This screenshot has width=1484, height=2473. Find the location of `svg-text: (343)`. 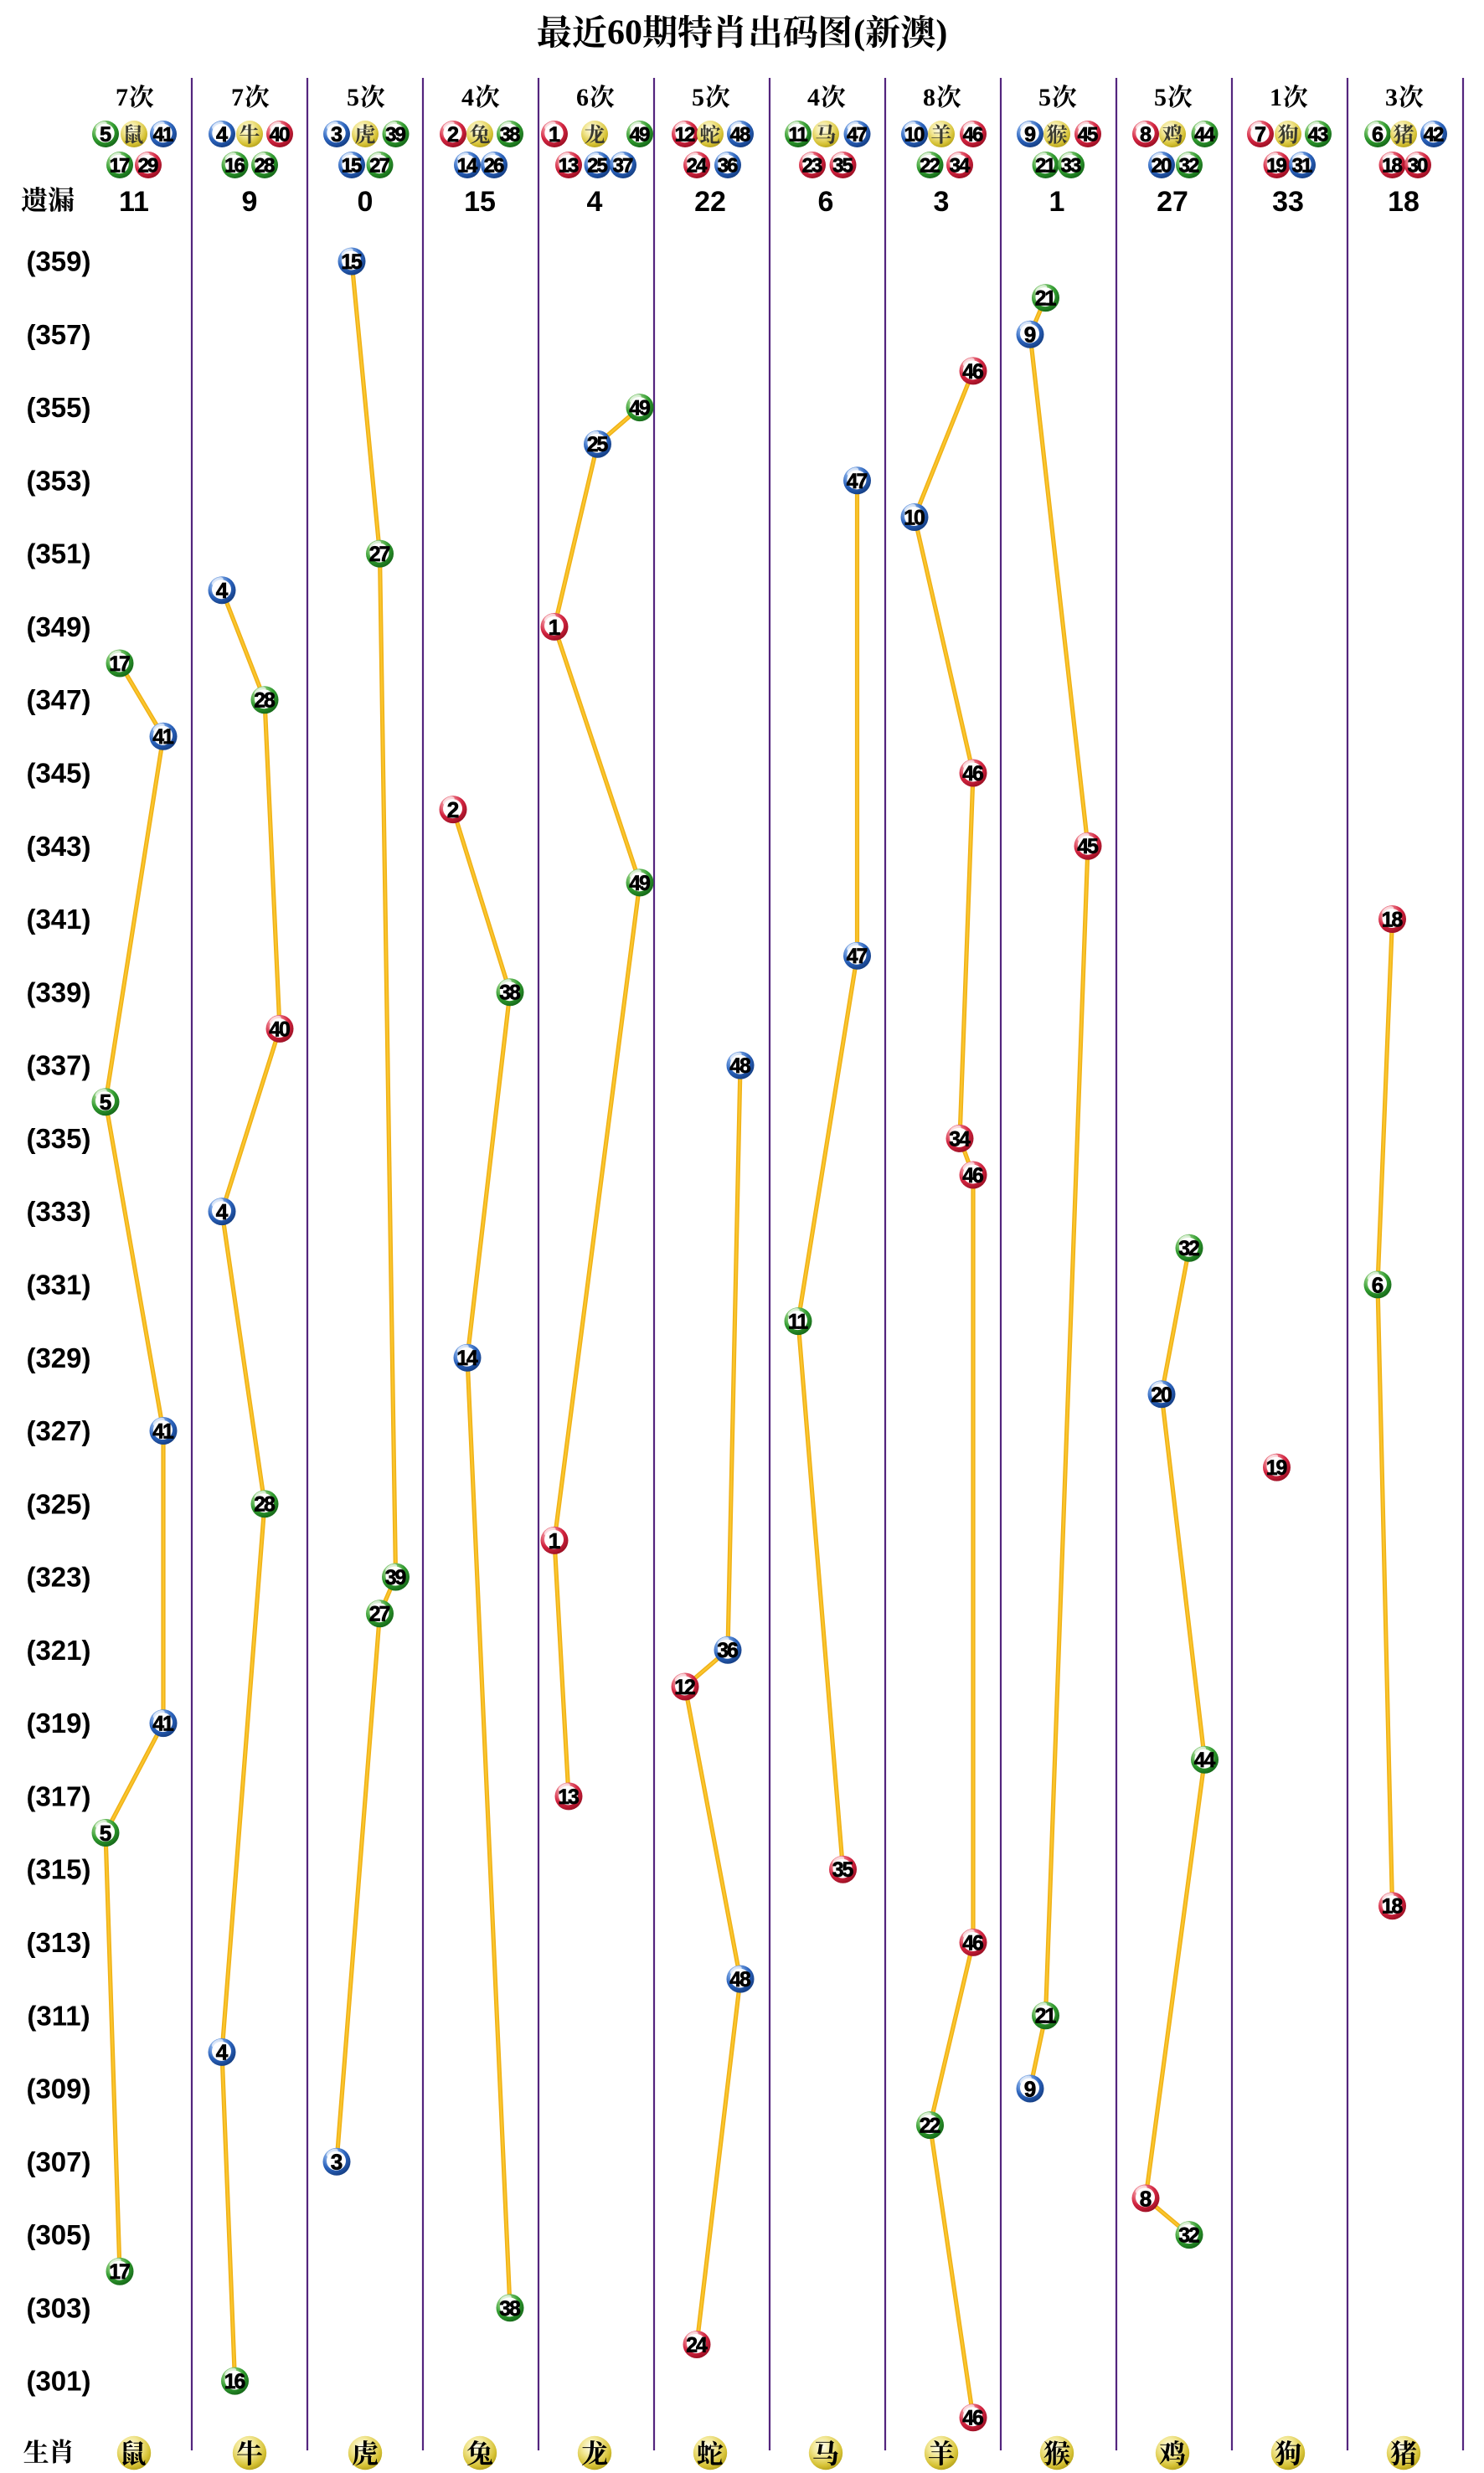

svg-text: (343) is located at coordinates (58, 846).